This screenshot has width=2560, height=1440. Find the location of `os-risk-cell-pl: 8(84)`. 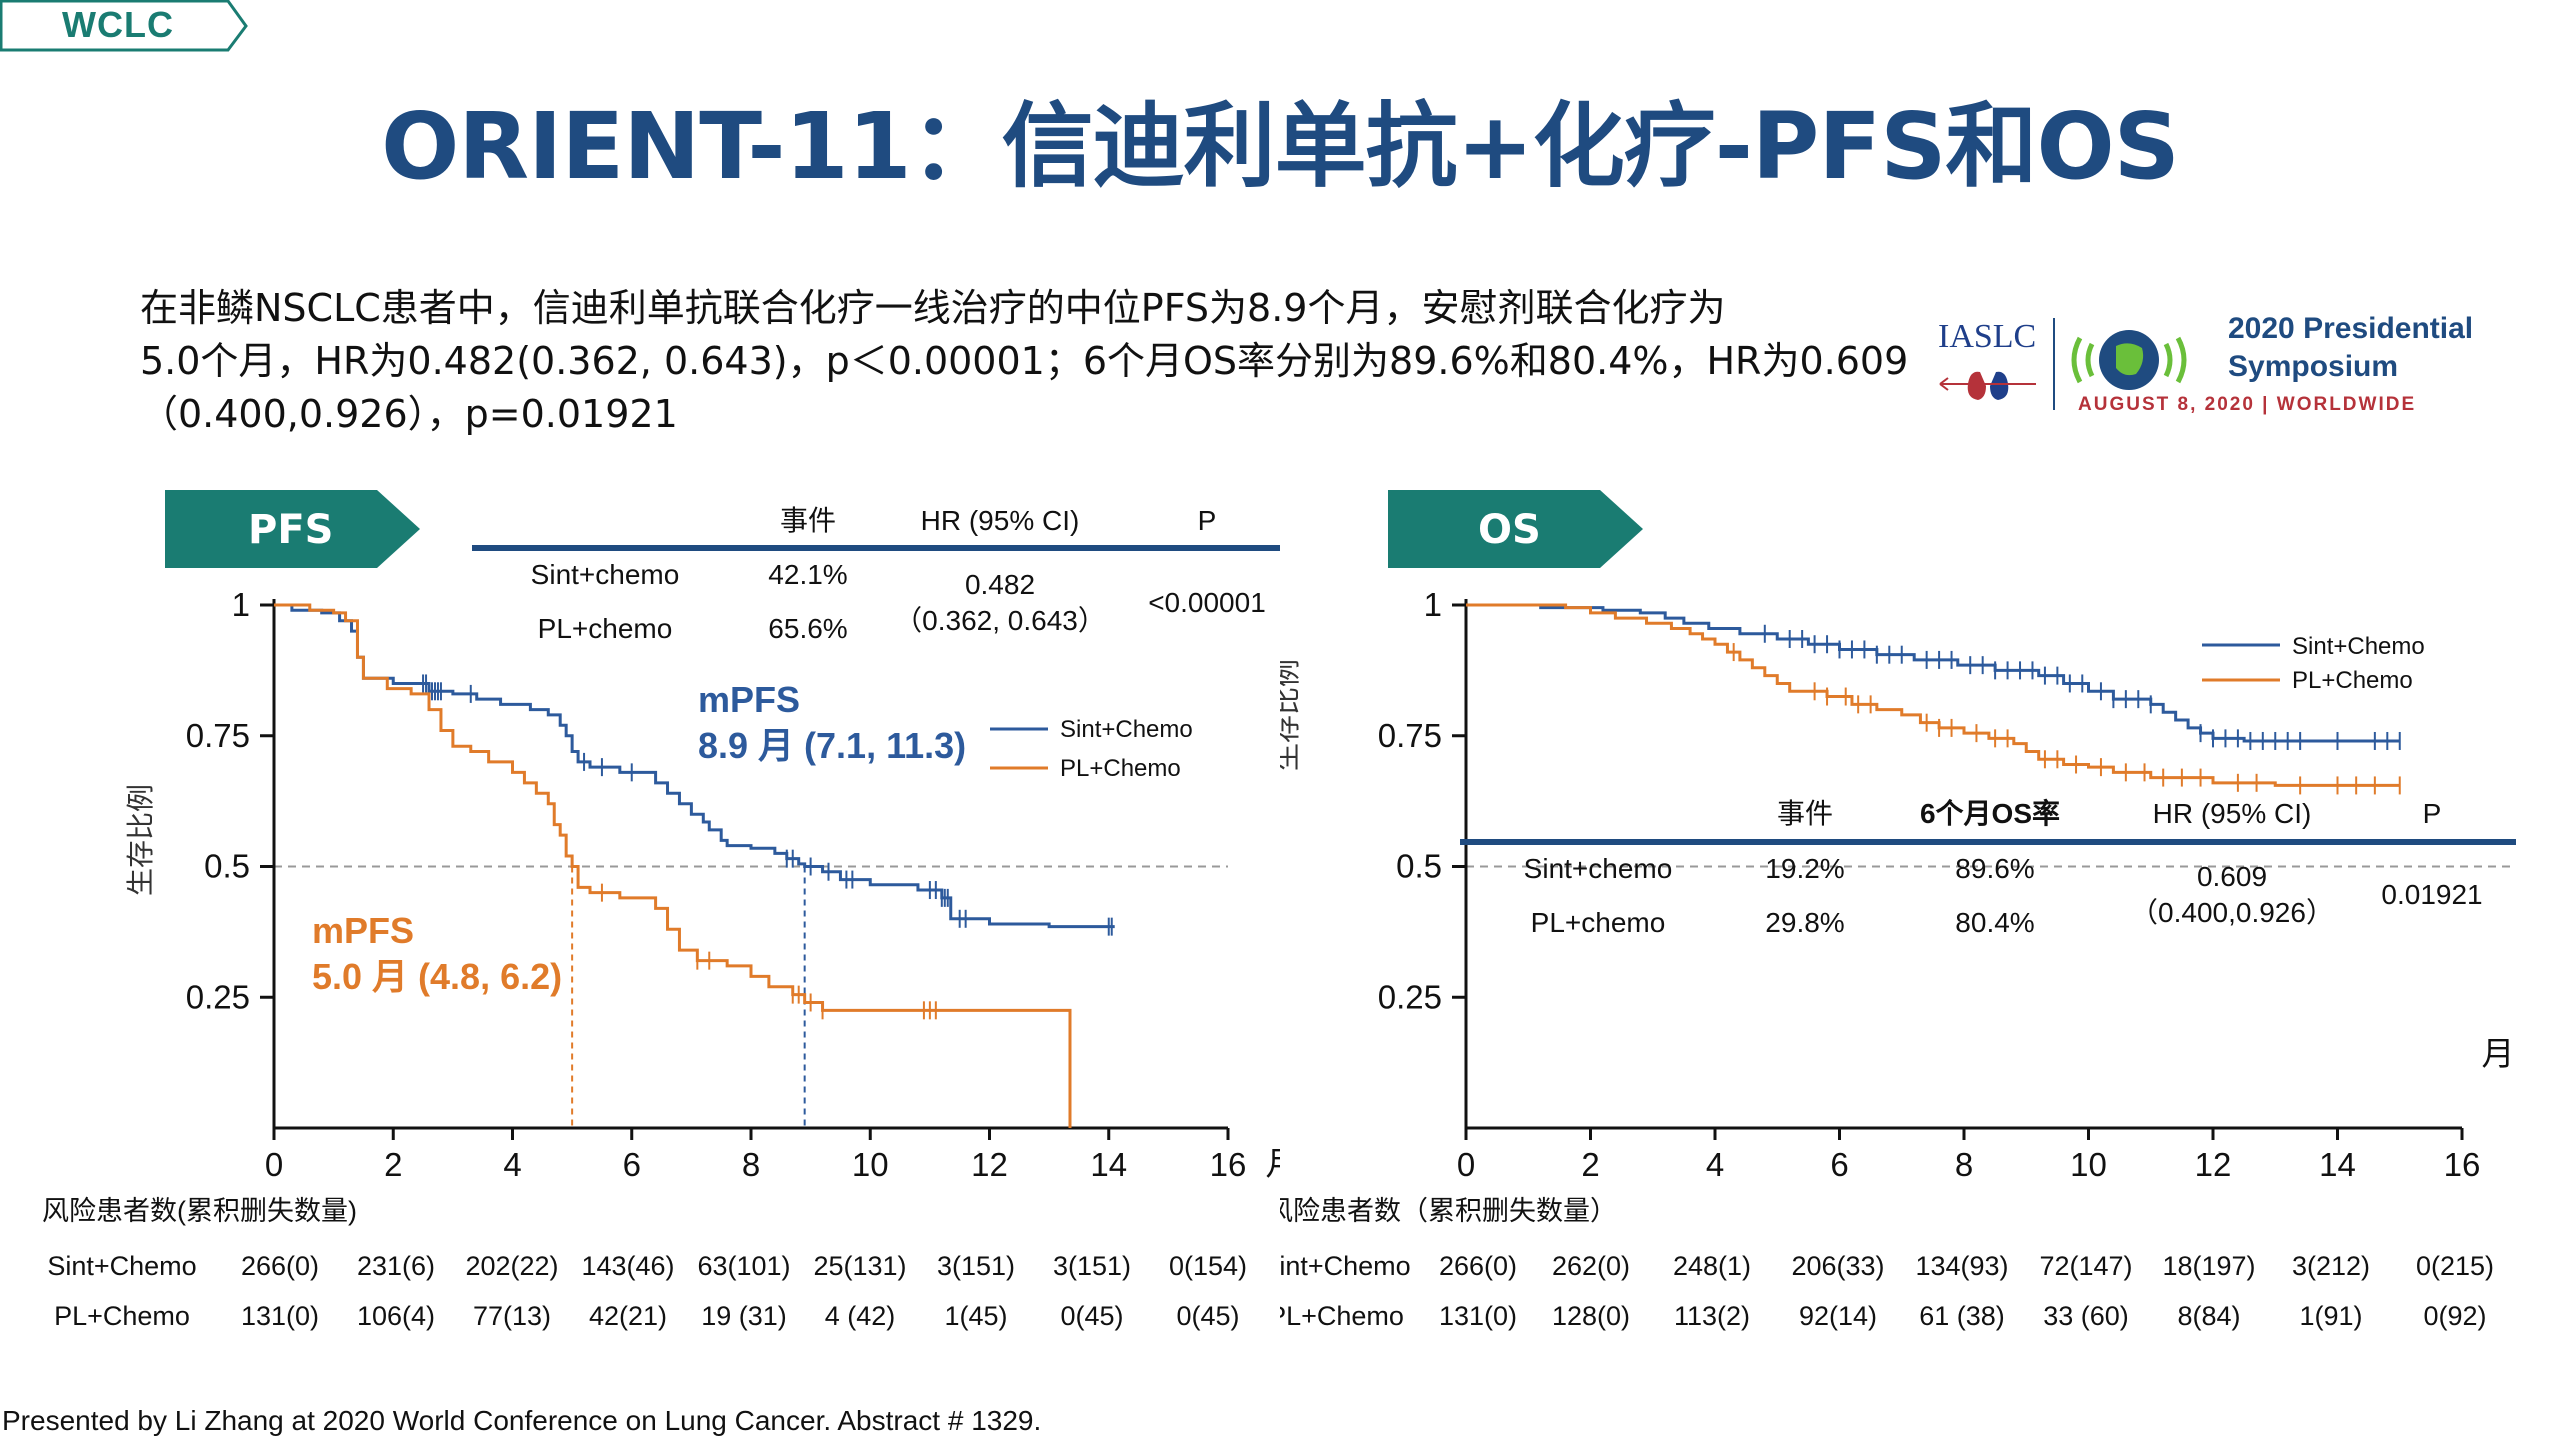

os-risk-cell-pl: 8(84) is located at coordinates (2208, 1316).